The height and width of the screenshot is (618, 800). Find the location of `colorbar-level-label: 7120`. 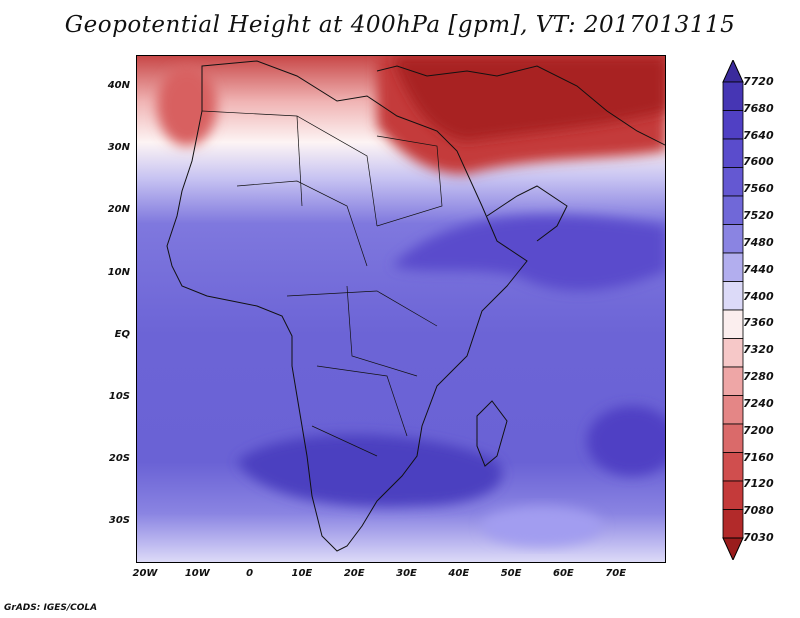

colorbar-level-label: 7120 is located at coordinates (758, 484).